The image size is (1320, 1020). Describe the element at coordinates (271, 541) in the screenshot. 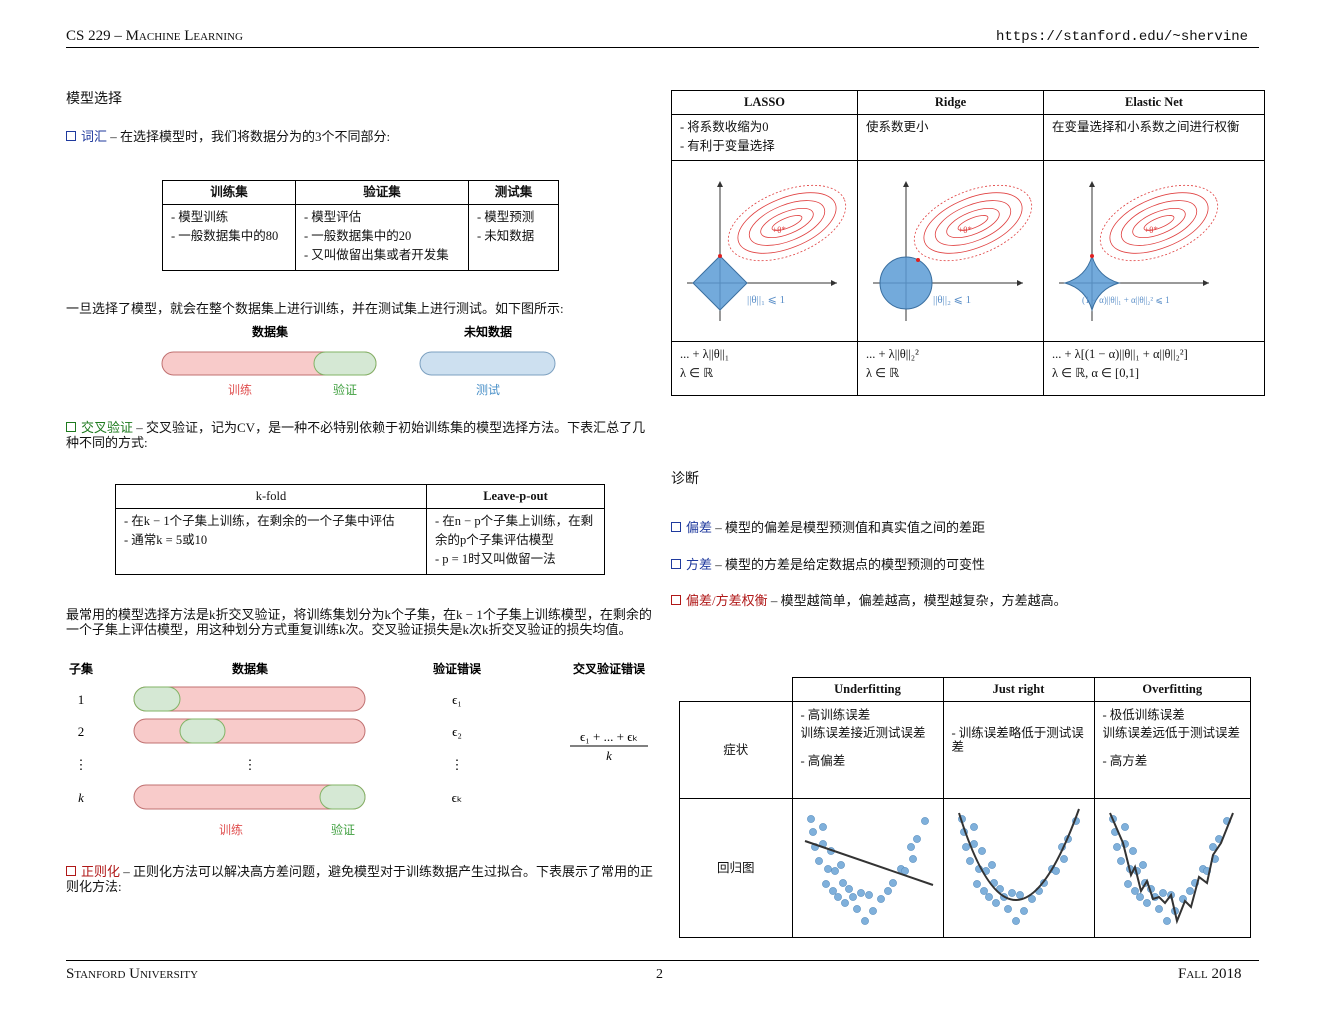

I see `cell: - 在k − 1个子集上训练，在剩余的一个子集中评估 - 通常k = 5或10` at that location.